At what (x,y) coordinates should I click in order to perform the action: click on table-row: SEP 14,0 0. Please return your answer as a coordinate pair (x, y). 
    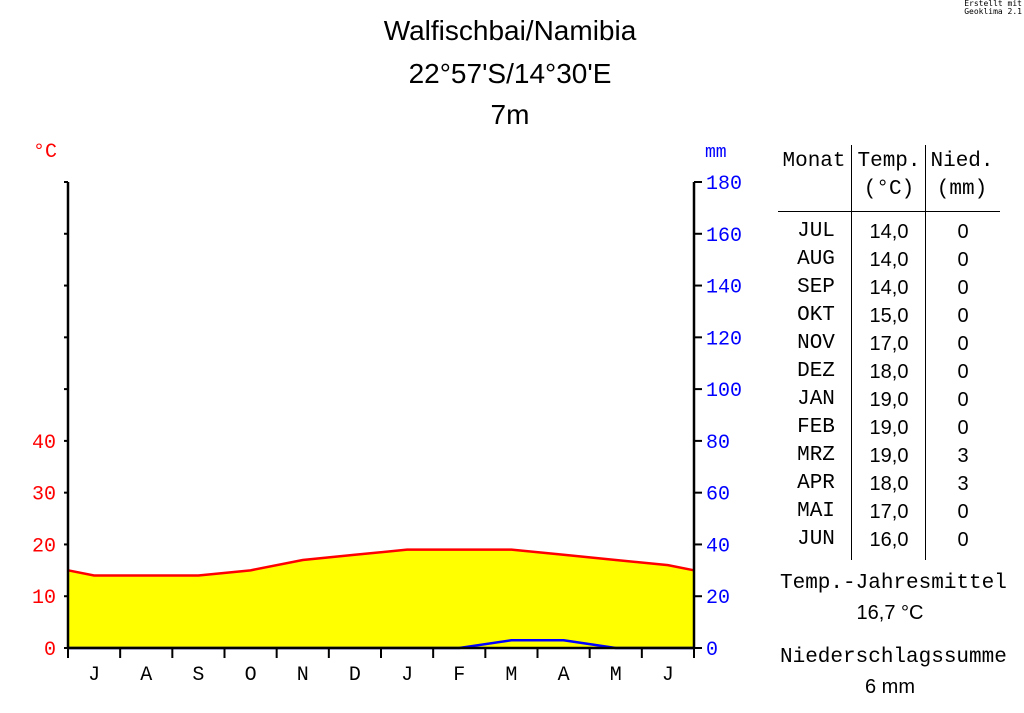
    Looking at the image, I should click on (890, 288).